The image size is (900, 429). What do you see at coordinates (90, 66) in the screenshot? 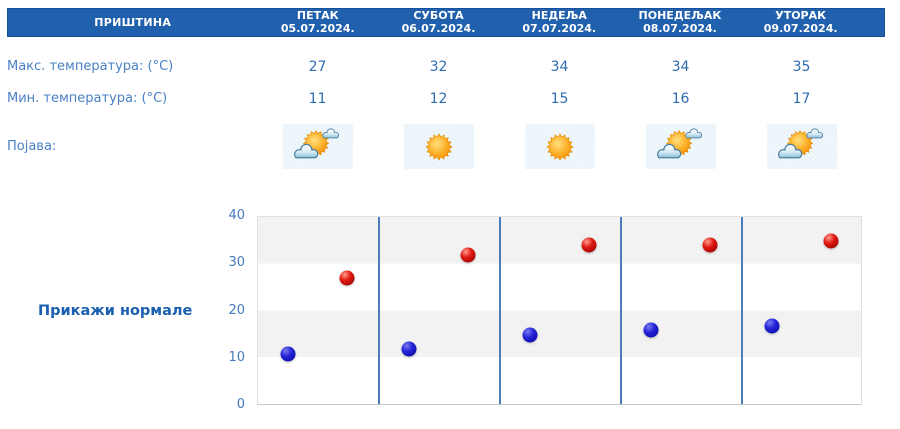
I see `max-temperature-label: Макс. температура: (°C)` at bounding box center [90, 66].